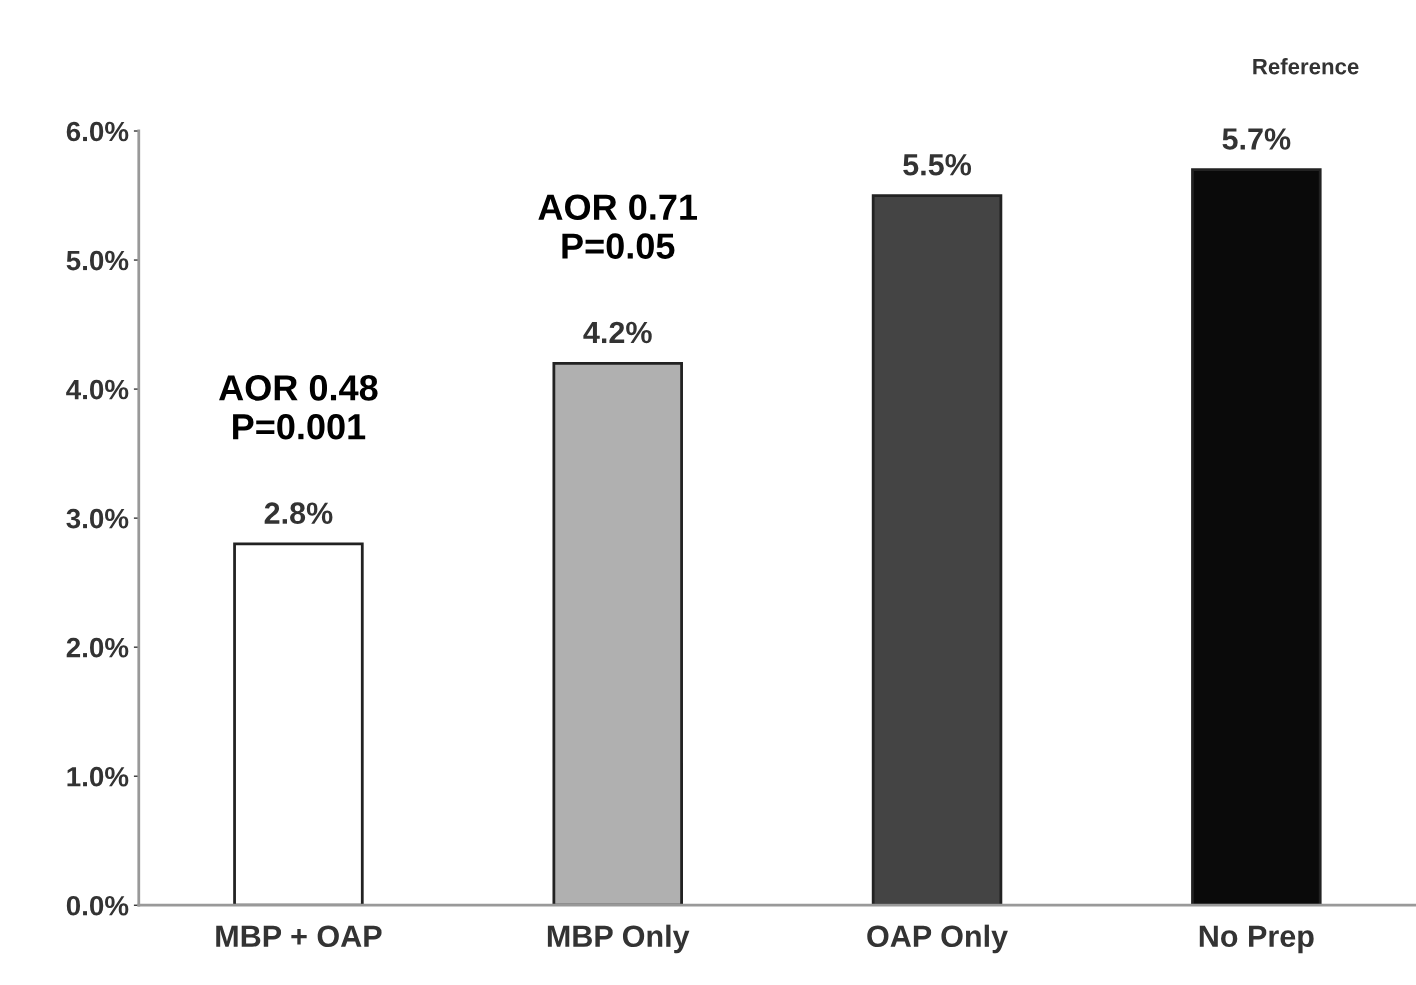 The image size is (1416, 985). What do you see at coordinates (97, 647) in the screenshot?
I see `y-tick-label: 2.0%` at bounding box center [97, 647].